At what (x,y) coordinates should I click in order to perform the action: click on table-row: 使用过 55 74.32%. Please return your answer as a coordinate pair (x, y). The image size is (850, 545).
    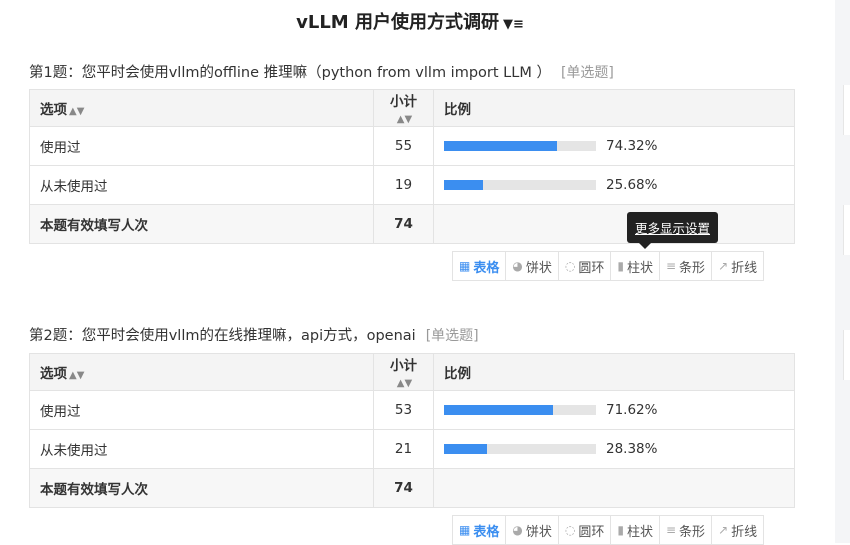
    Looking at the image, I should click on (412, 146).